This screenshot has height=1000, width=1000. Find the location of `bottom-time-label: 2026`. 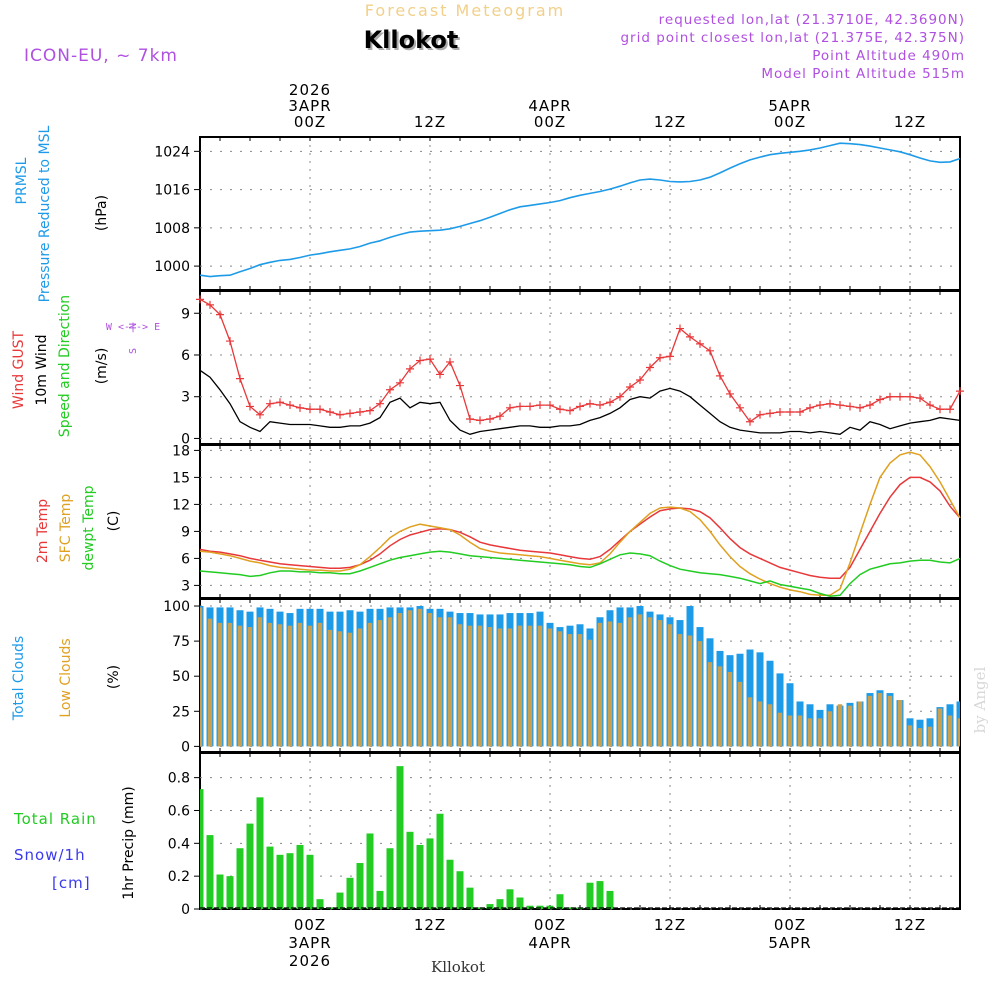

bottom-time-label: 2026 is located at coordinates (310, 961).